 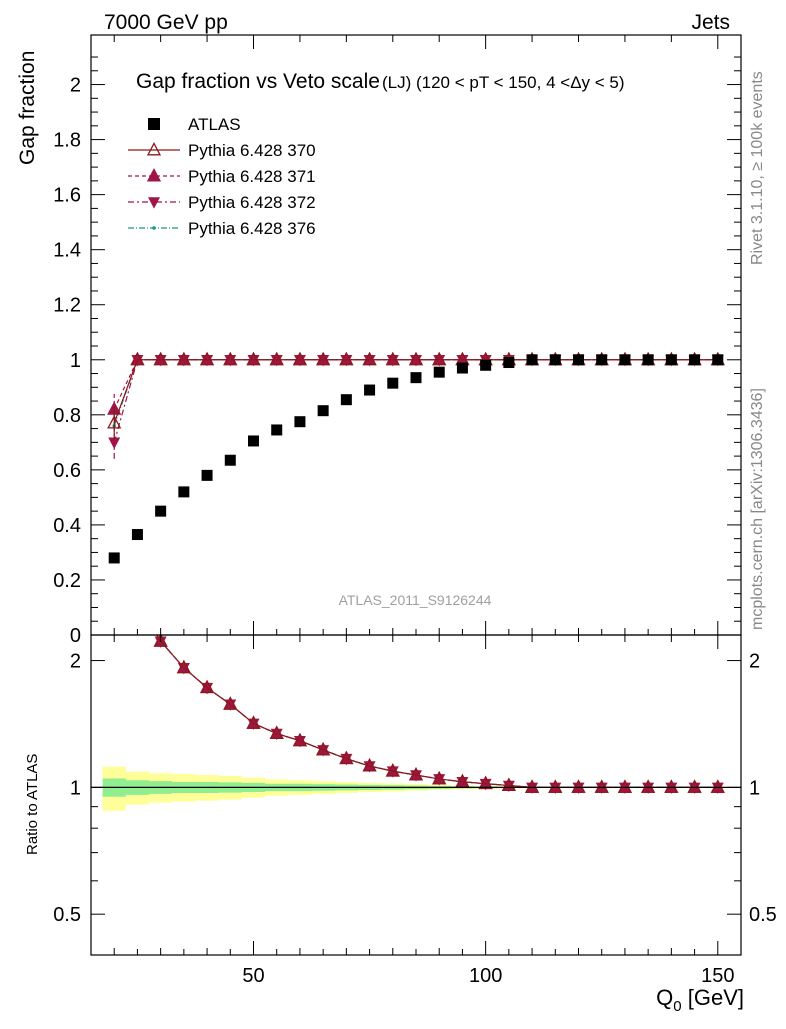 I want to click on ratio-y-tick-label: 2, so click(x=75, y=662).